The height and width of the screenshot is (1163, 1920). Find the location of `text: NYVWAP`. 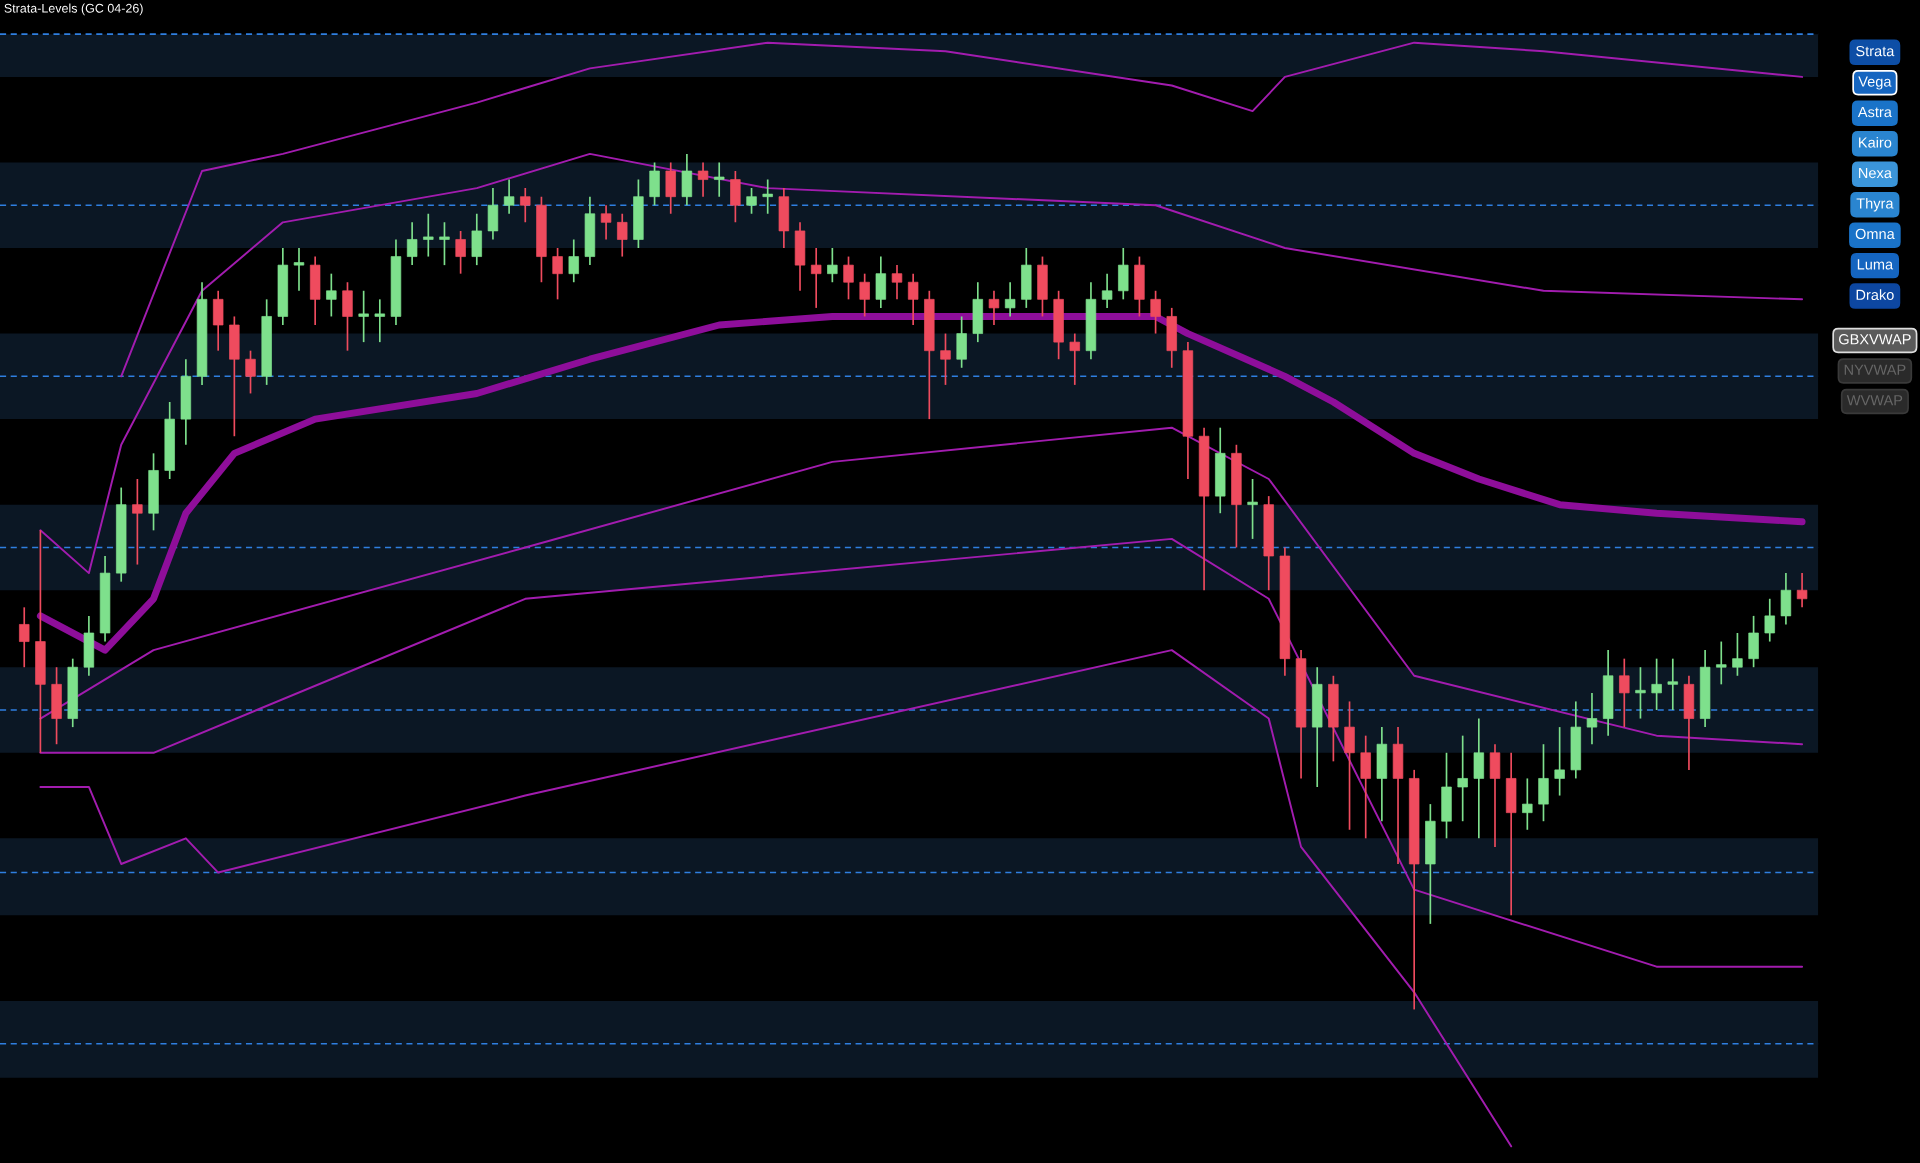

text: NYVWAP is located at coordinates (1875, 369).